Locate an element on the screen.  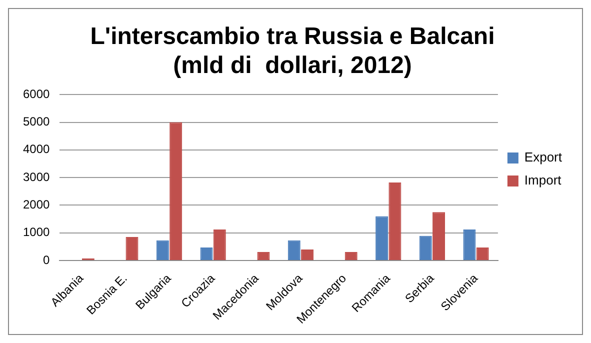
y-tick-label: 2000 is located at coordinates (36, 205).